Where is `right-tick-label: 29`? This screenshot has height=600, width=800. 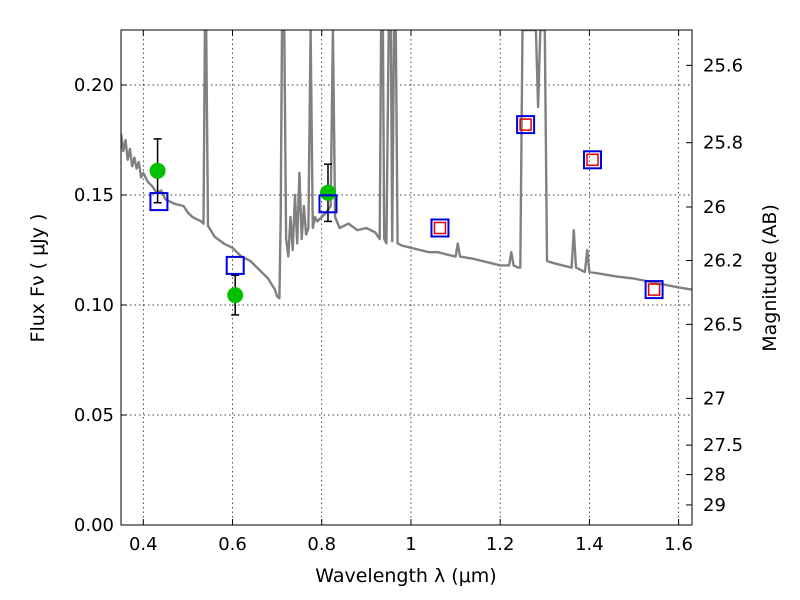 right-tick-label: 29 is located at coordinates (714, 505).